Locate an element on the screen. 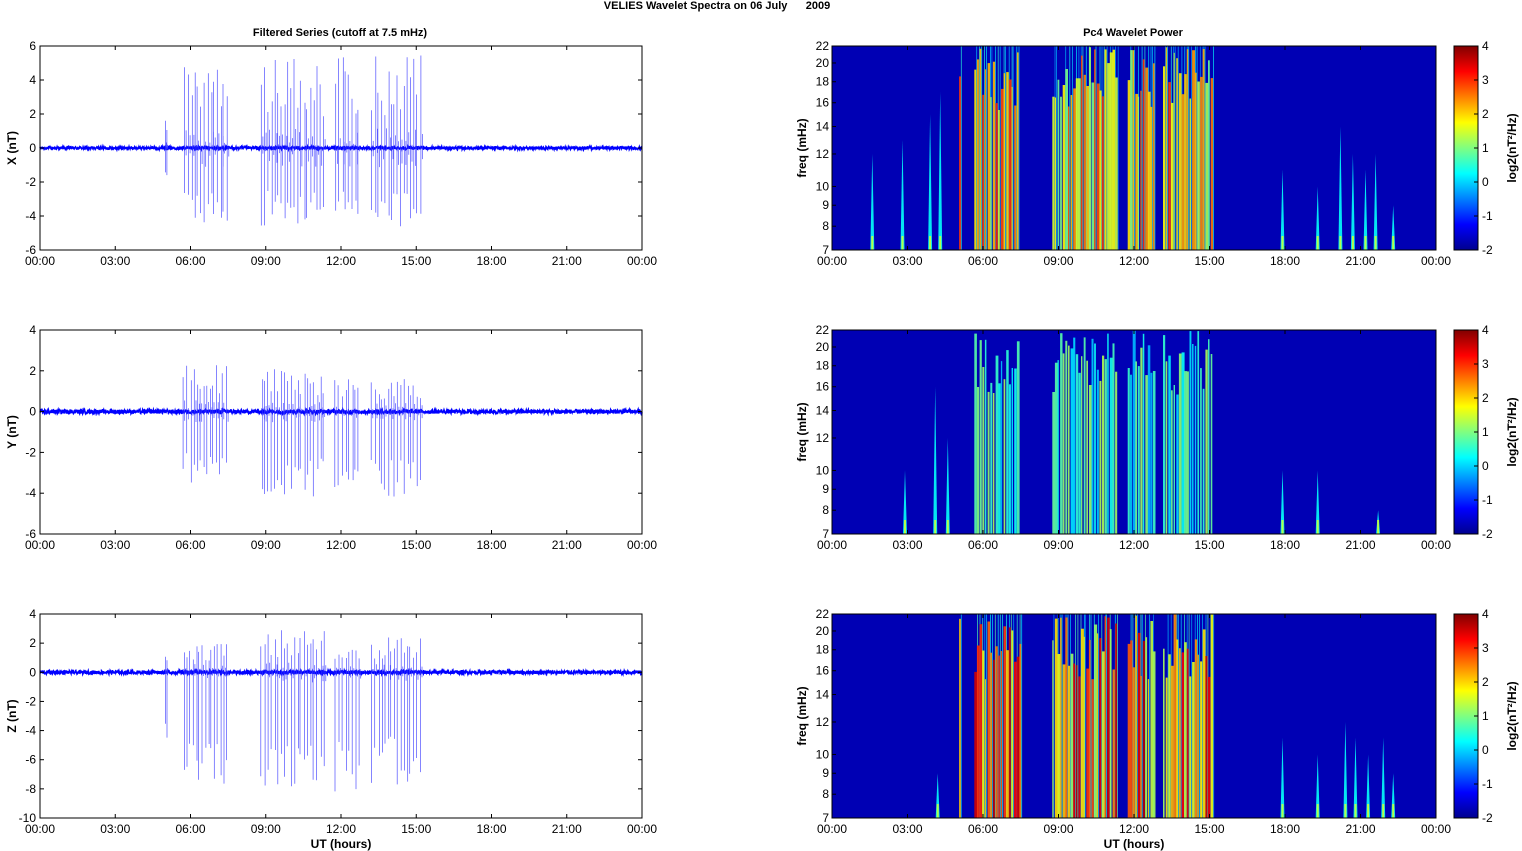 The width and height of the screenshot is (1522, 851). spectrum-1-ytick-label: 14 is located at coordinates (823, 411).